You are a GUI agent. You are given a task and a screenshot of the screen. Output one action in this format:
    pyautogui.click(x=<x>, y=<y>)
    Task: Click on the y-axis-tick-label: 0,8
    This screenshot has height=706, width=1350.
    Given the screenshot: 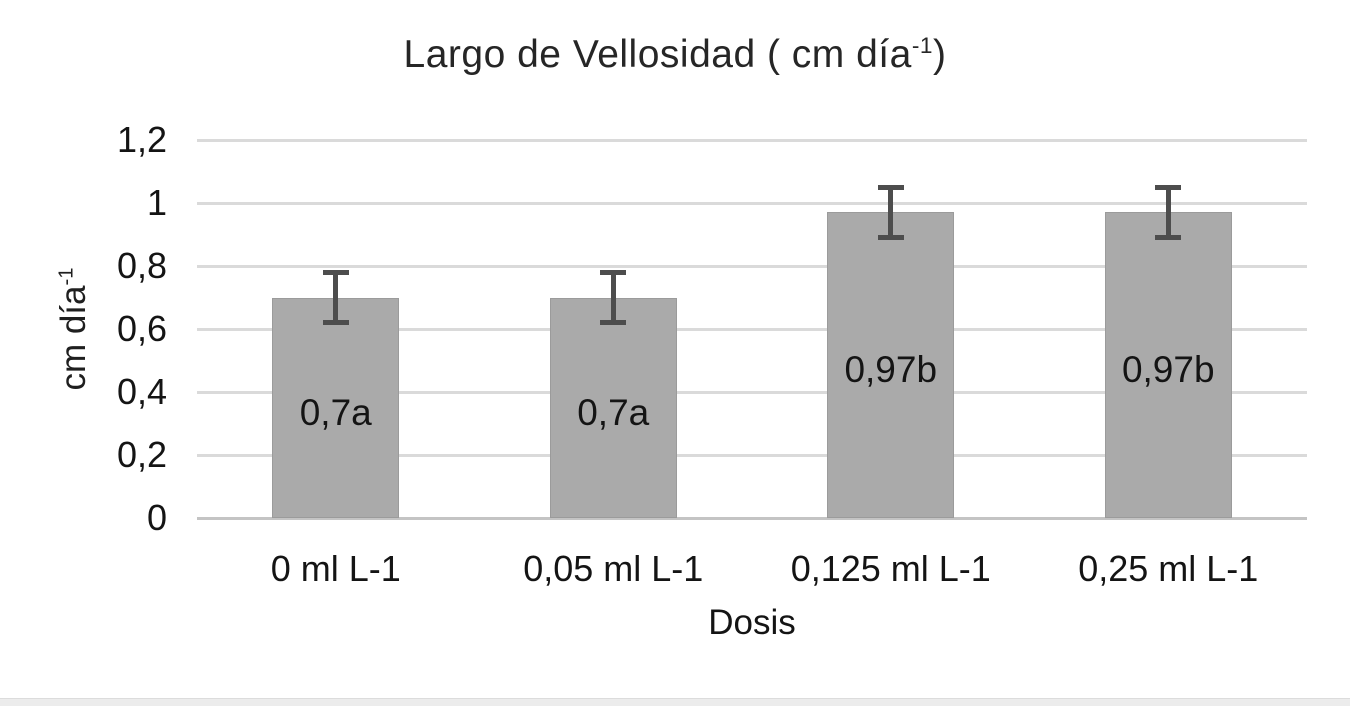 What is the action you would take?
    pyautogui.click(x=141, y=265)
    